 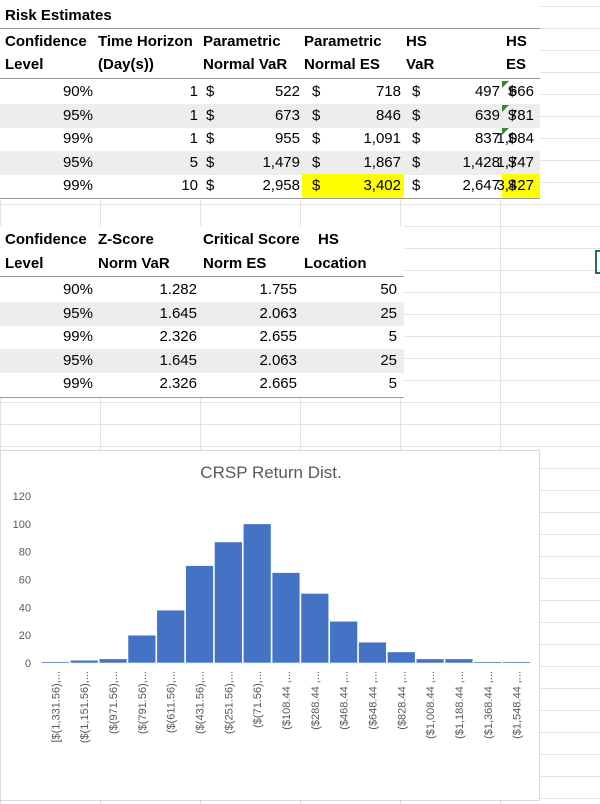 I want to click on location-cell: 50, so click(x=388, y=289).